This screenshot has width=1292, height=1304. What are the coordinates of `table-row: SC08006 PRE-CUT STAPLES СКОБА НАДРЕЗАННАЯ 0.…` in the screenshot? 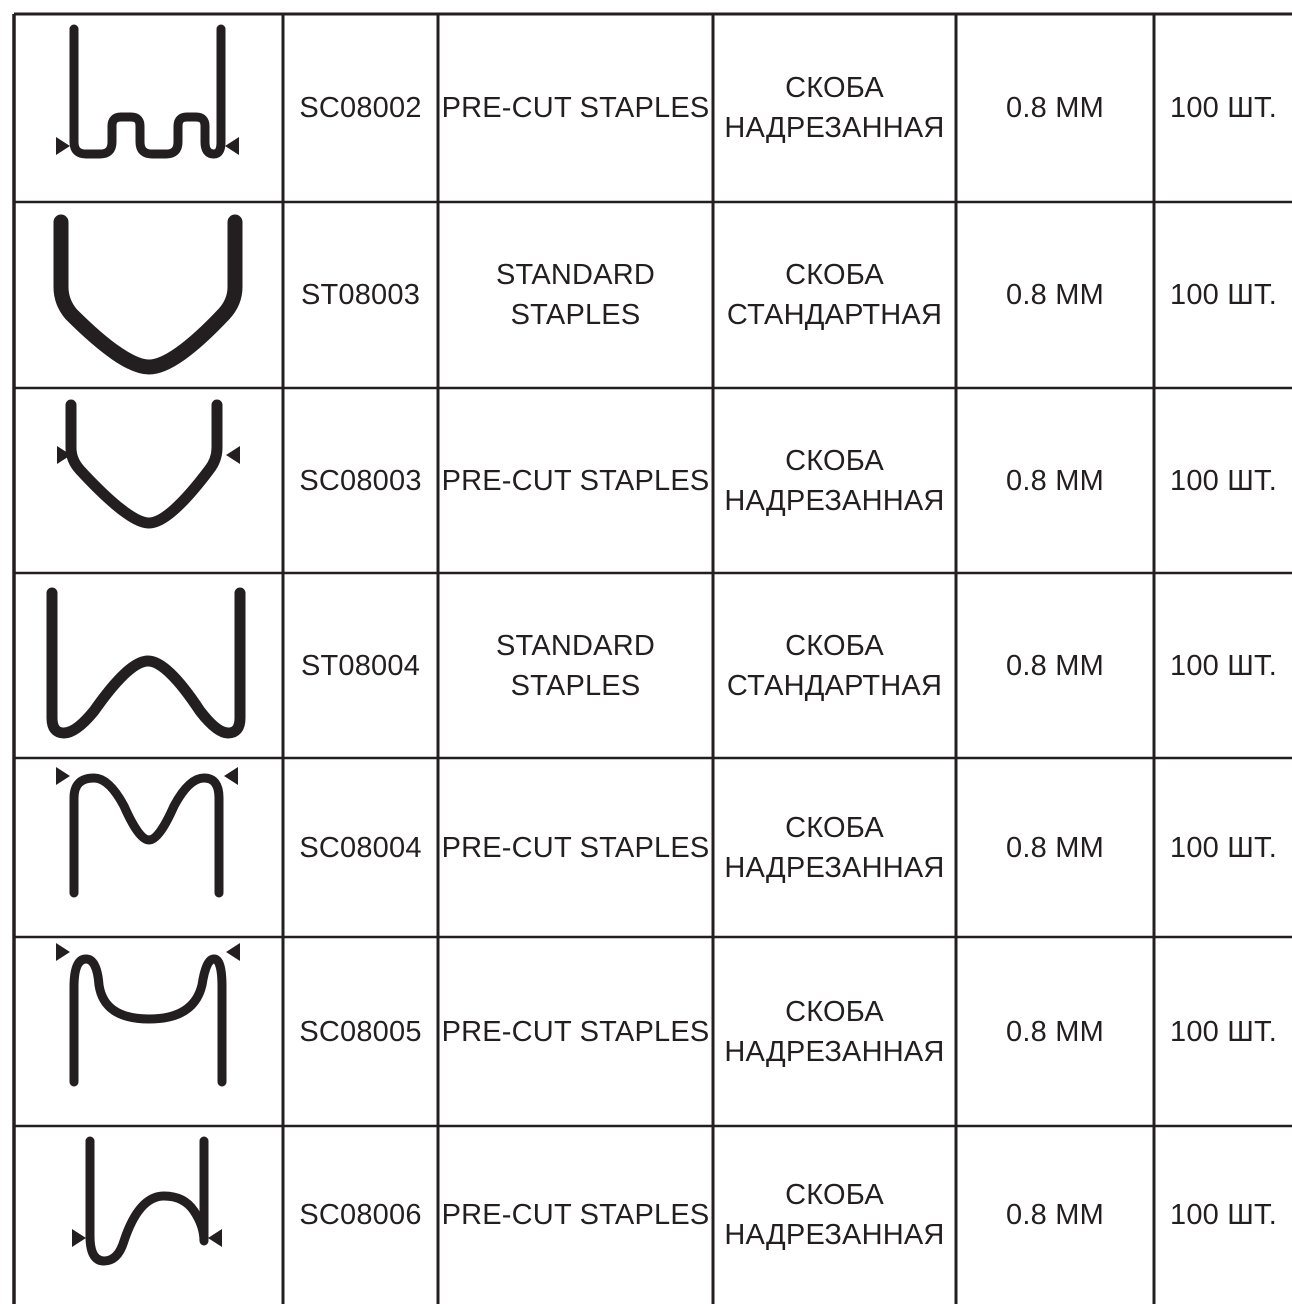 It's located at (646, 1215).